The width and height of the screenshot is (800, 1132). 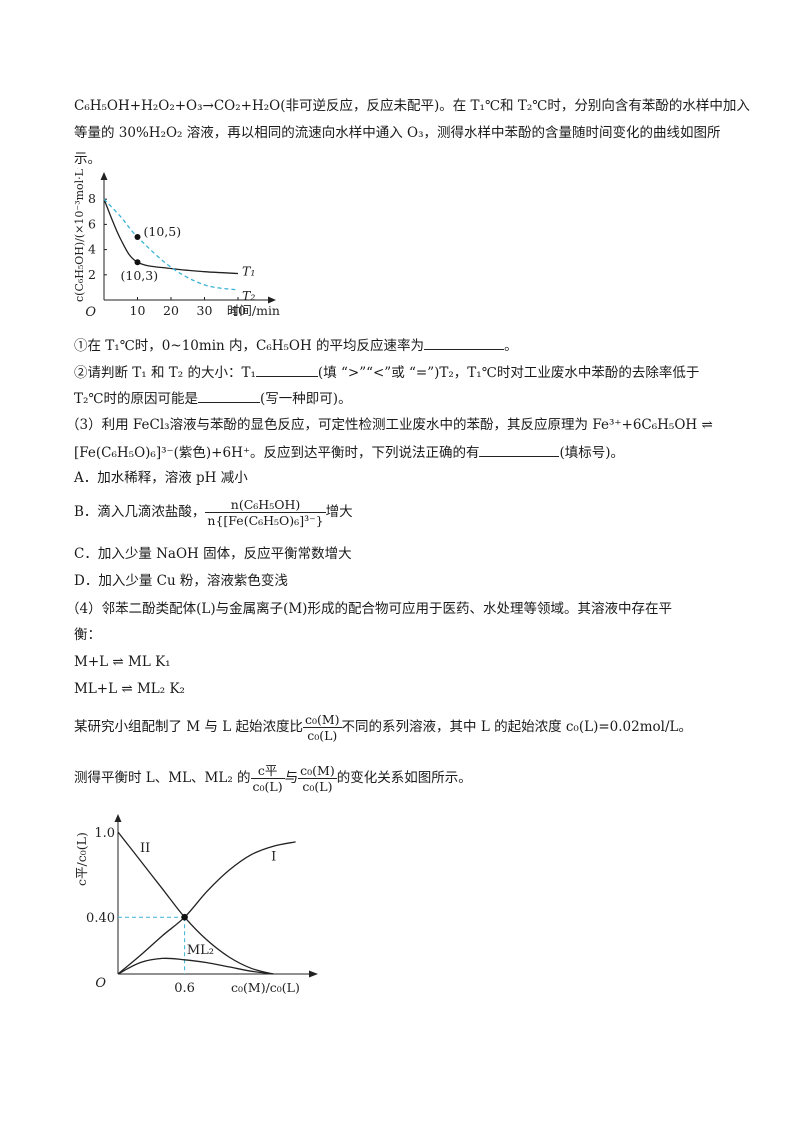 What do you see at coordinates (339, 512) in the screenshot?
I see `option-b-suffix: 增大` at bounding box center [339, 512].